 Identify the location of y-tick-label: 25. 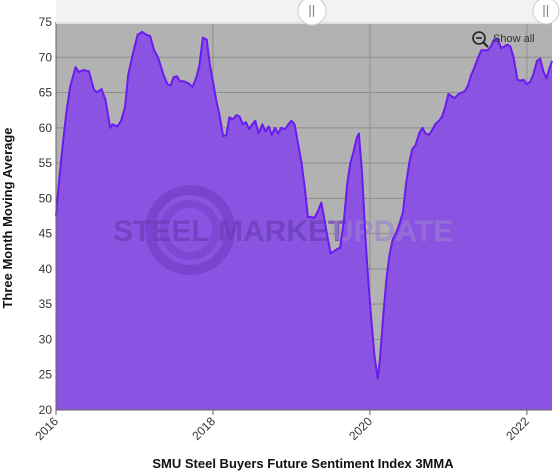
(46, 375).